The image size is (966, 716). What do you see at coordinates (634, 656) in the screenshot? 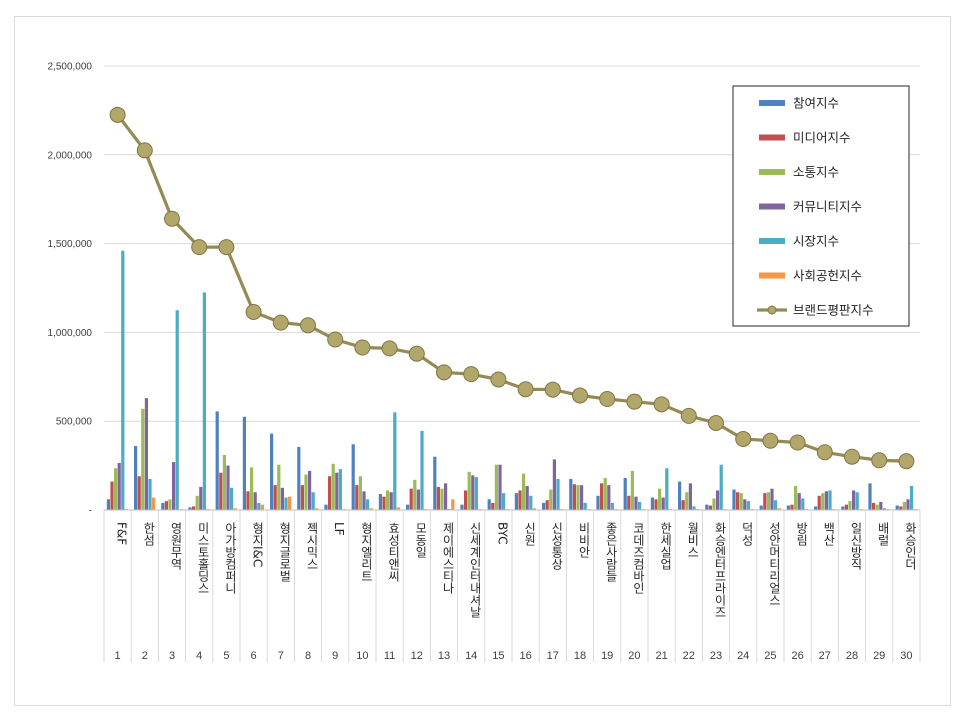
I see `rank-label: 20` at bounding box center [634, 656].